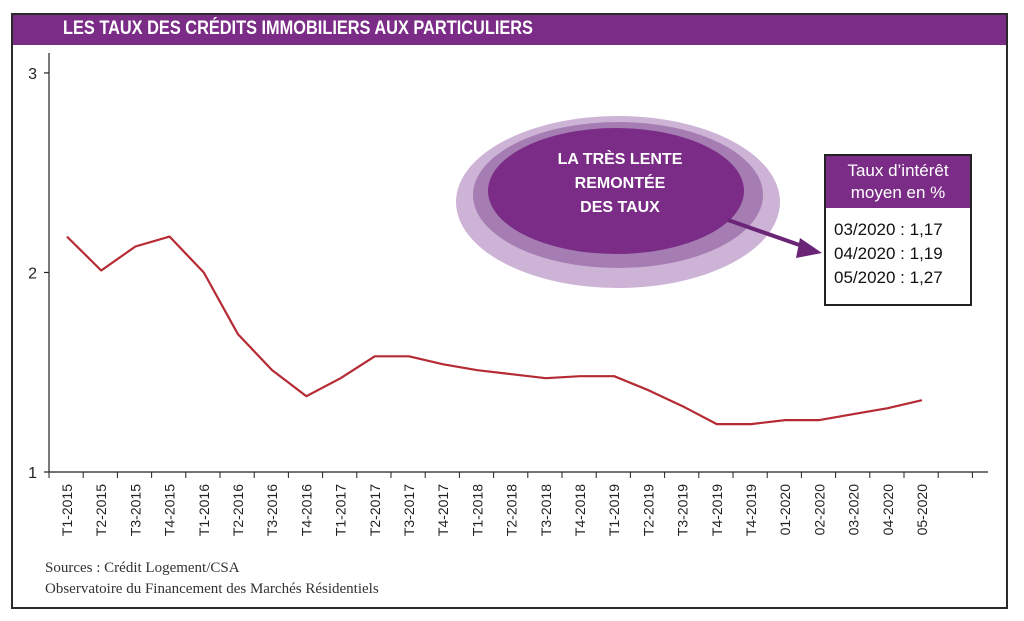  I want to click on callout-bubble-text: LA TRÈS LENTE REMONTÉE DES TAUX, so click(620, 184).